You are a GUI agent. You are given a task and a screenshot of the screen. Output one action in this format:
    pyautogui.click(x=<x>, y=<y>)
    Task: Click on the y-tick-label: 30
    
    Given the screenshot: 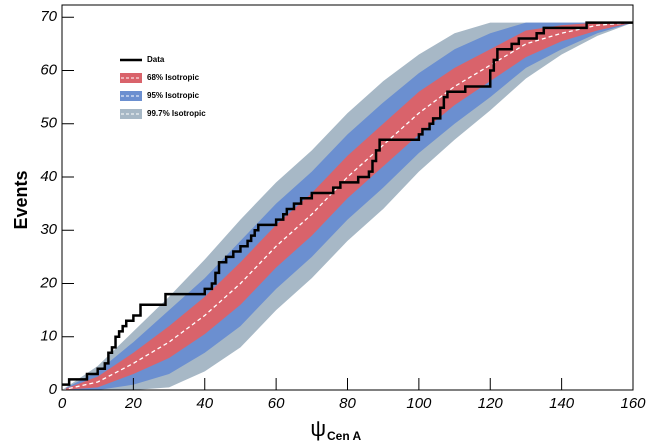 What is the action you would take?
    pyautogui.click(x=48, y=229)
    